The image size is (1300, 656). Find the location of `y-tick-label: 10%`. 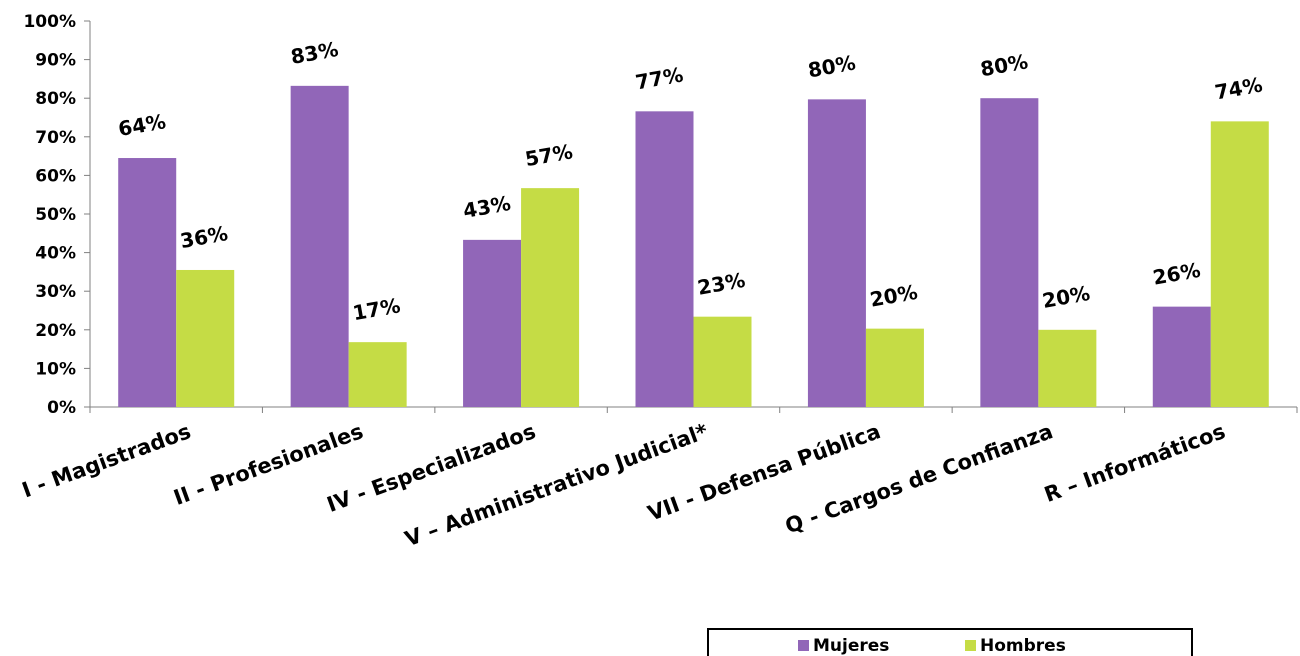

y-tick-label: 10% is located at coordinates (55, 369).